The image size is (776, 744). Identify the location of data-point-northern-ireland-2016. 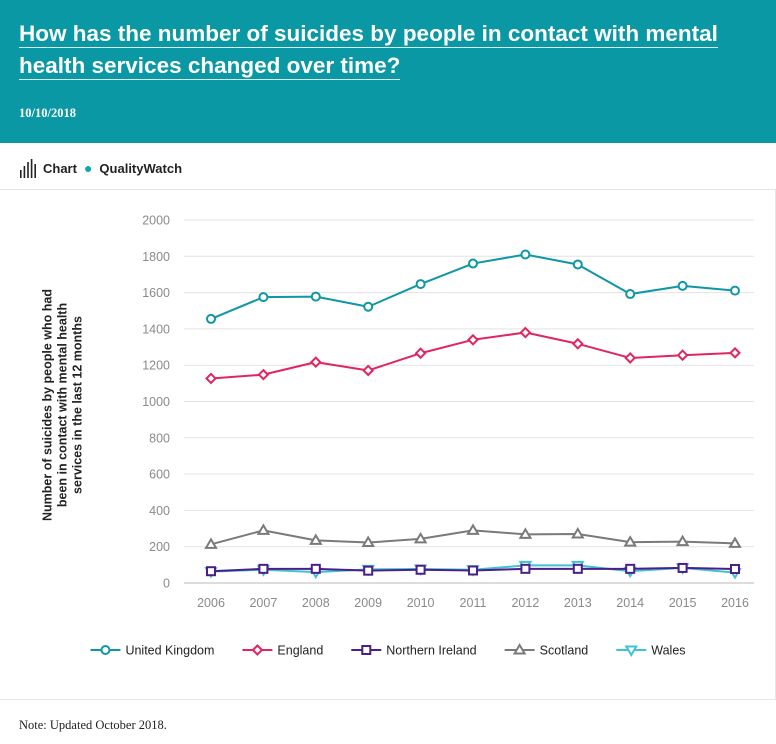
(735, 569).